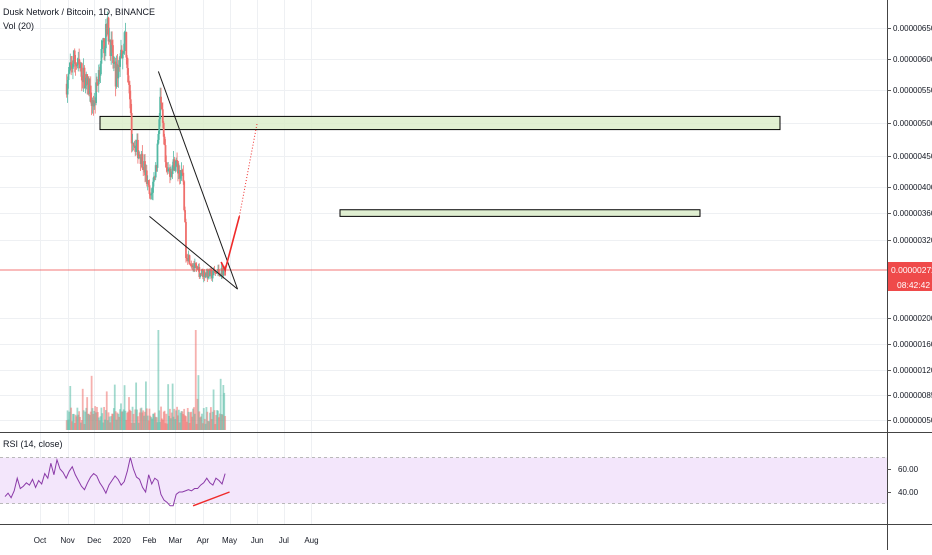  Describe the element at coordinates (912, 213) in the screenshot. I see `price-axis-label: 0.00000360` at that location.